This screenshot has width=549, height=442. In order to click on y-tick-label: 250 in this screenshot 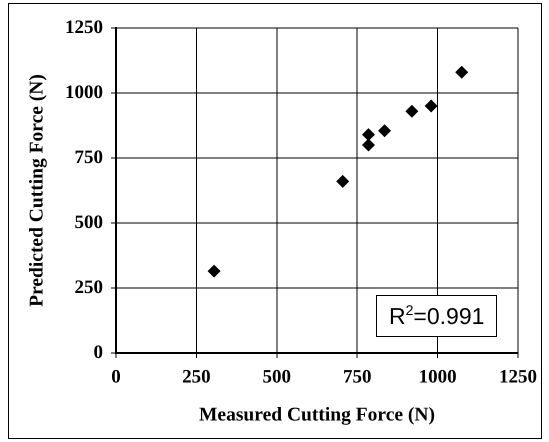, I will do `click(88, 287)`.